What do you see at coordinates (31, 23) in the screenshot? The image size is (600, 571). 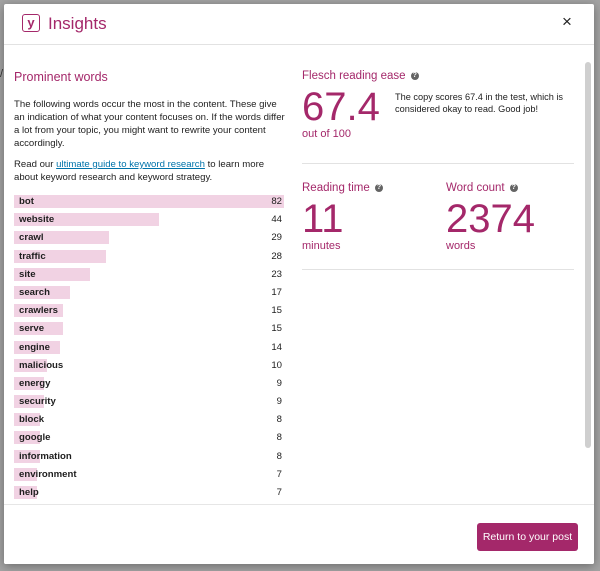 I see `yoast-logo-icon: y` at bounding box center [31, 23].